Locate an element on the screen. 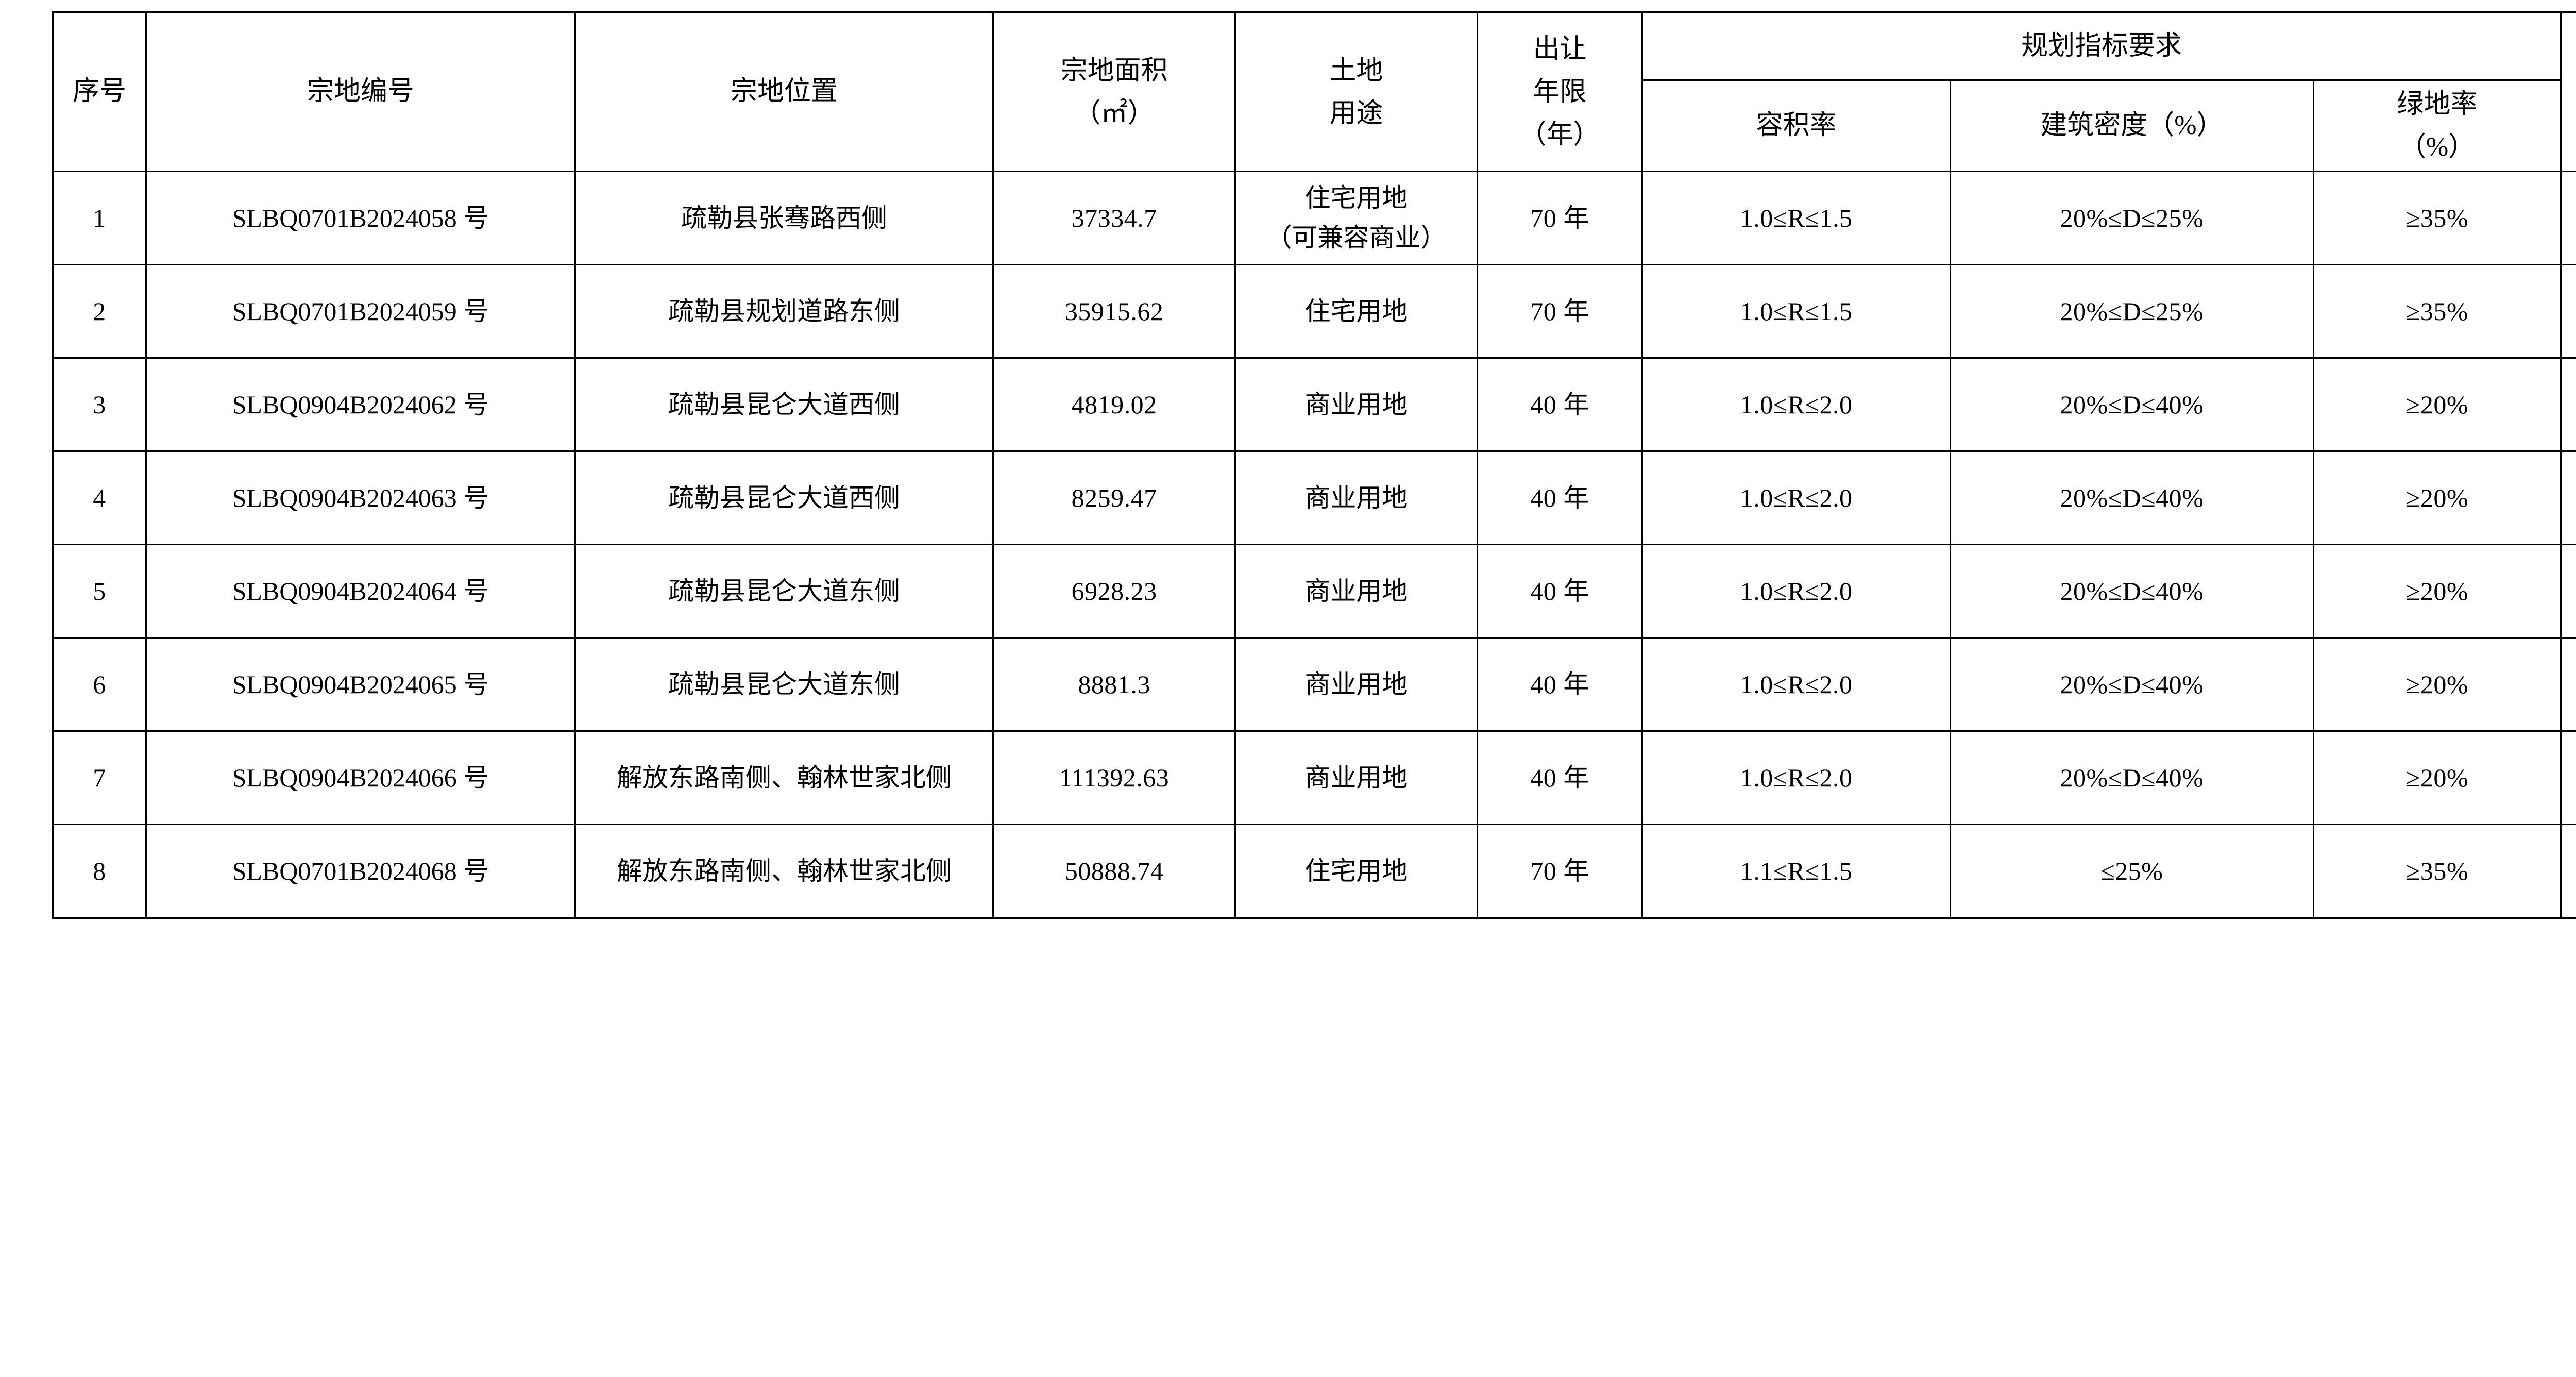 The width and height of the screenshot is (2576, 1377). cell-area: 4819.02 is located at coordinates (1114, 404).